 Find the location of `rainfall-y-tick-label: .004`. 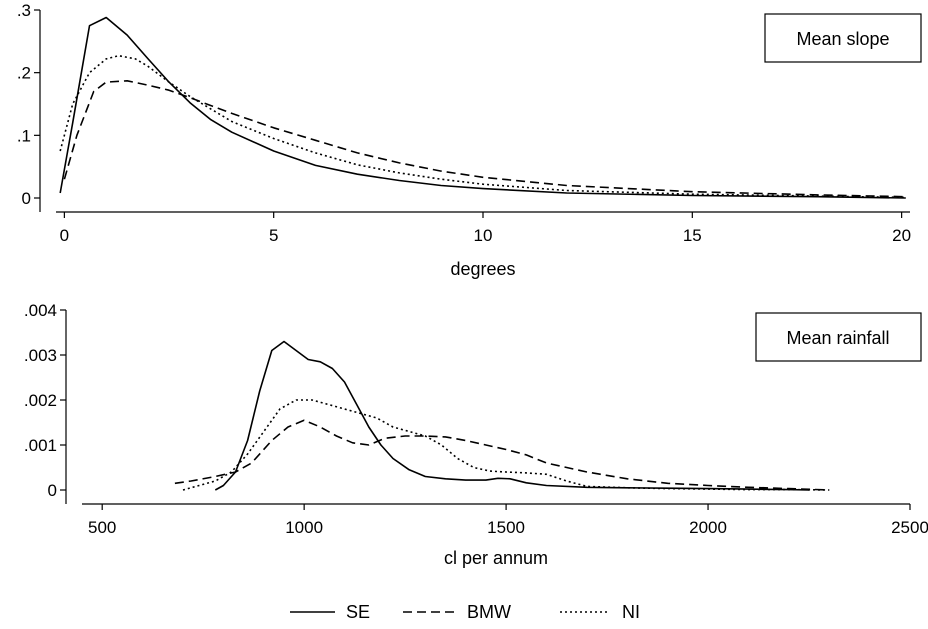

rainfall-y-tick-label: .004 is located at coordinates (40, 310).